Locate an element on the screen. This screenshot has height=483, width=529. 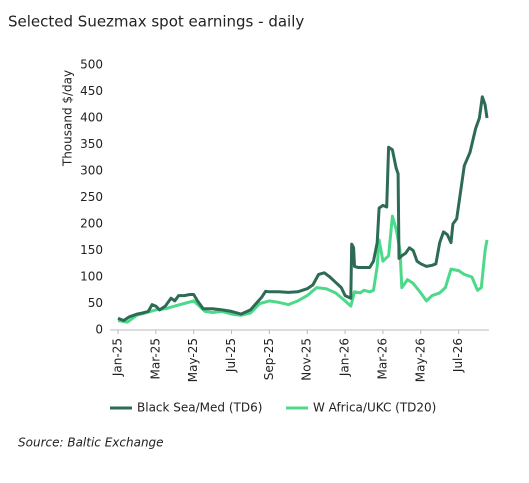
x-tick-label: Sep-25 is located at coordinates (269, 359).